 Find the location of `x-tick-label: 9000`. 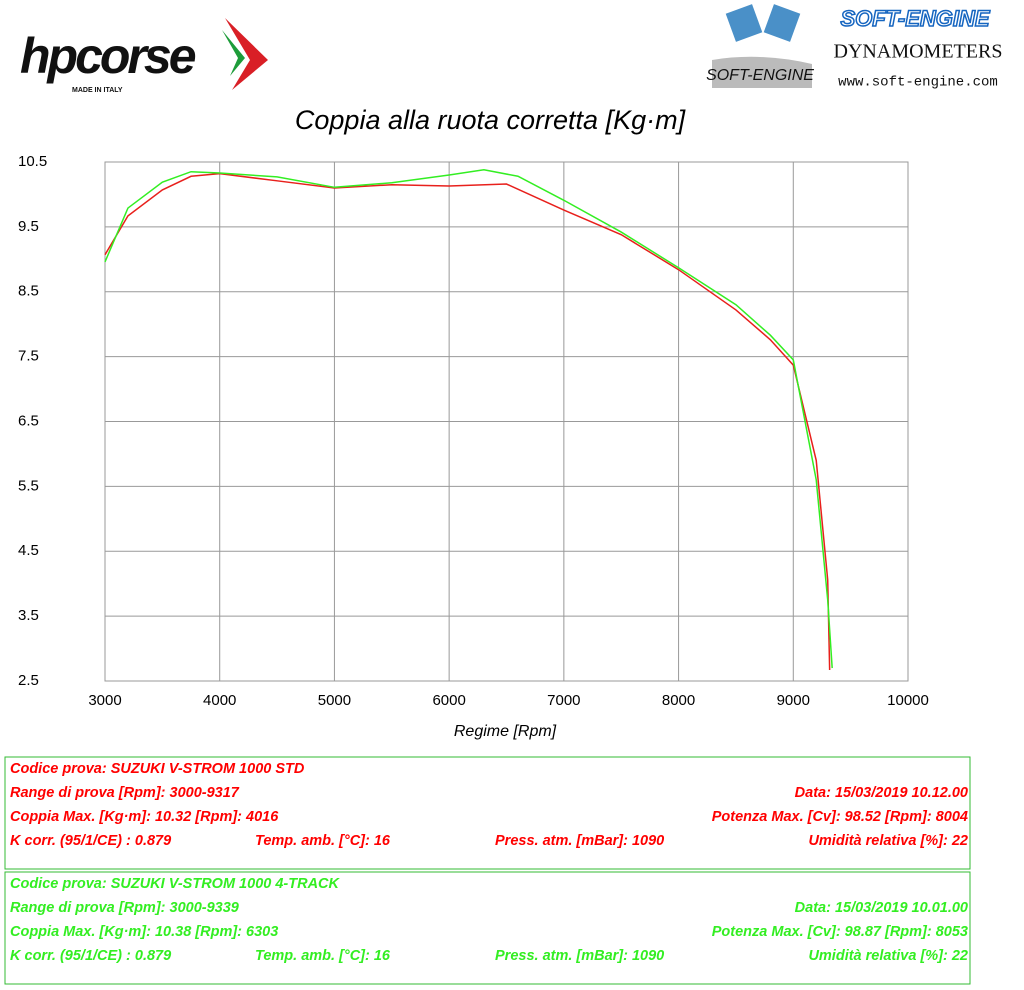

x-tick-label: 9000 is located at coordinates (793, 700).